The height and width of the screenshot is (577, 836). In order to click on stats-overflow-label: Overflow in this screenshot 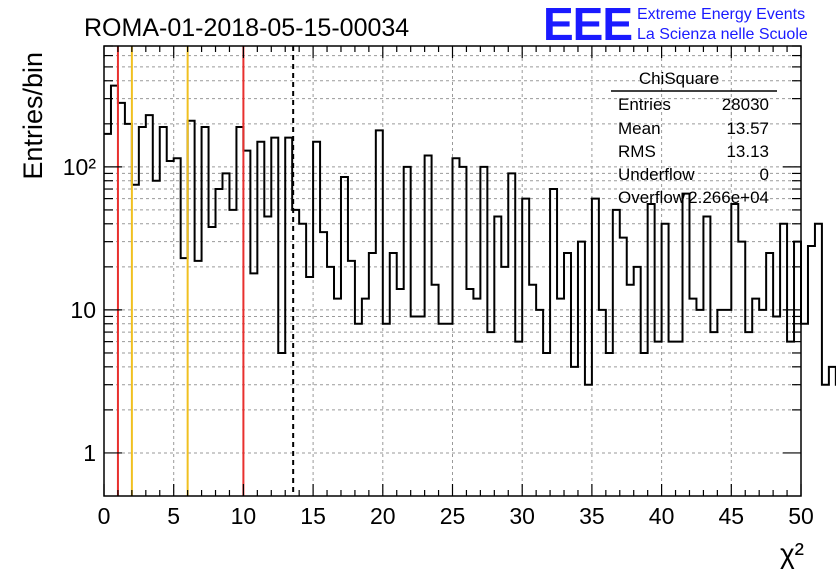, I will do `click(652, 197)`.